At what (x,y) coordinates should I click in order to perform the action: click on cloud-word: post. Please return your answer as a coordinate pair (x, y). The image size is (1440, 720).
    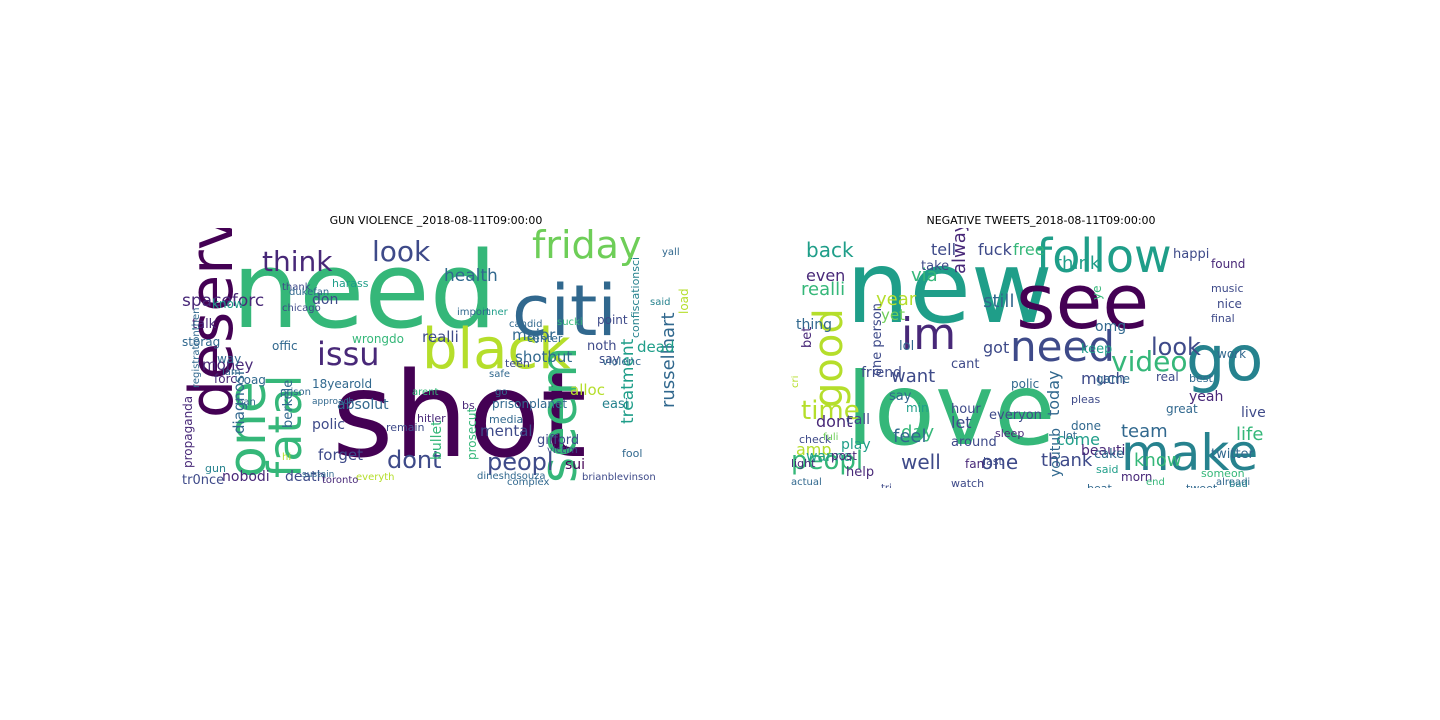
    Looking at the image, I should click on (844, 456).